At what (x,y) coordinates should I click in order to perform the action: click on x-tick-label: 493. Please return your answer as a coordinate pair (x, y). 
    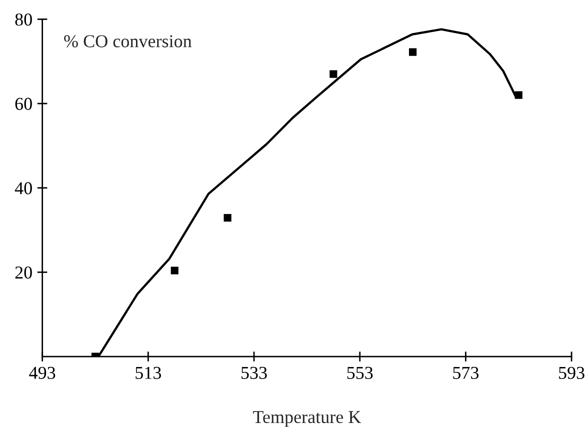
    Looking at the image, I should click on (42, 372).